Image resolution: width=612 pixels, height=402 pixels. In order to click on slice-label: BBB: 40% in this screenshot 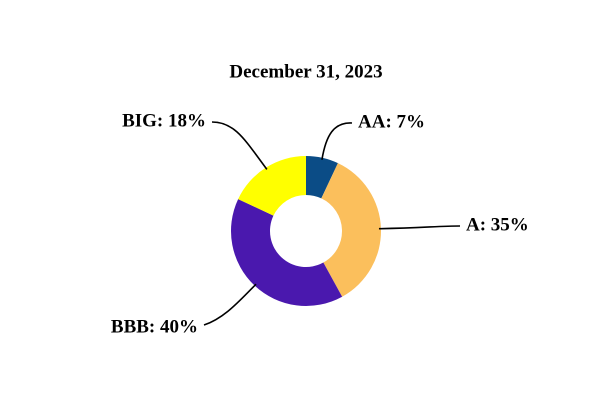, I will do `click(154, 326)`.